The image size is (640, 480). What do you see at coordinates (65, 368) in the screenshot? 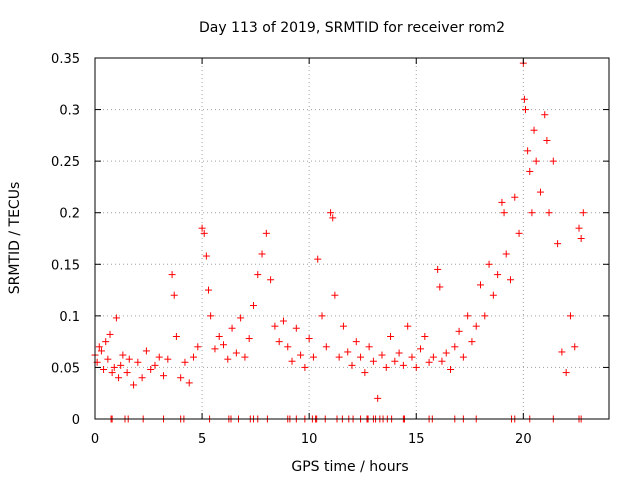
I see `y-tick-label: 0.05` at bounding box center [65, 368].